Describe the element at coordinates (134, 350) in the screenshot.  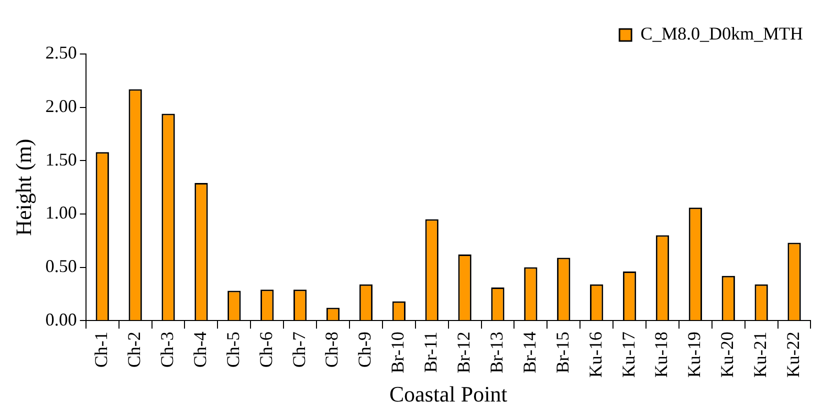
I see `x-tick-label: Ch-2` at that location.